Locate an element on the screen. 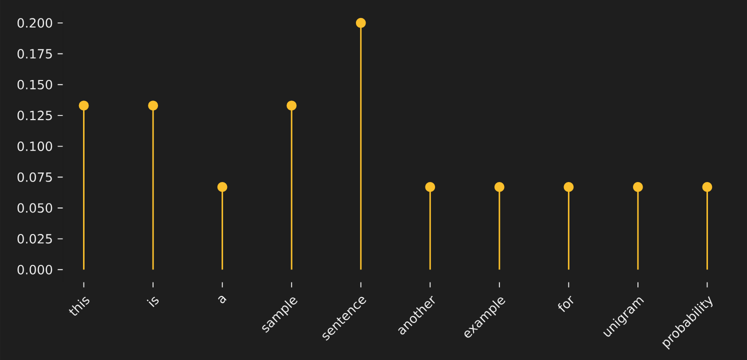 This screenshot has width=747, height=360. y-tick-label: 0.025 is located at coordinates (35, 239).